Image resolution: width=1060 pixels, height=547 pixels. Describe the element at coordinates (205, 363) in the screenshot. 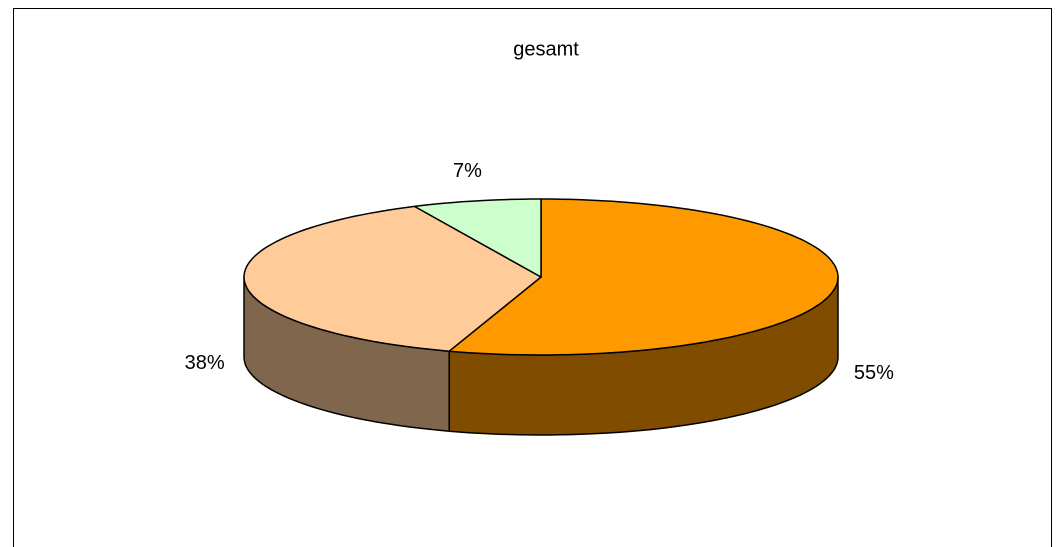

I see `data-label: 38%` at that location.